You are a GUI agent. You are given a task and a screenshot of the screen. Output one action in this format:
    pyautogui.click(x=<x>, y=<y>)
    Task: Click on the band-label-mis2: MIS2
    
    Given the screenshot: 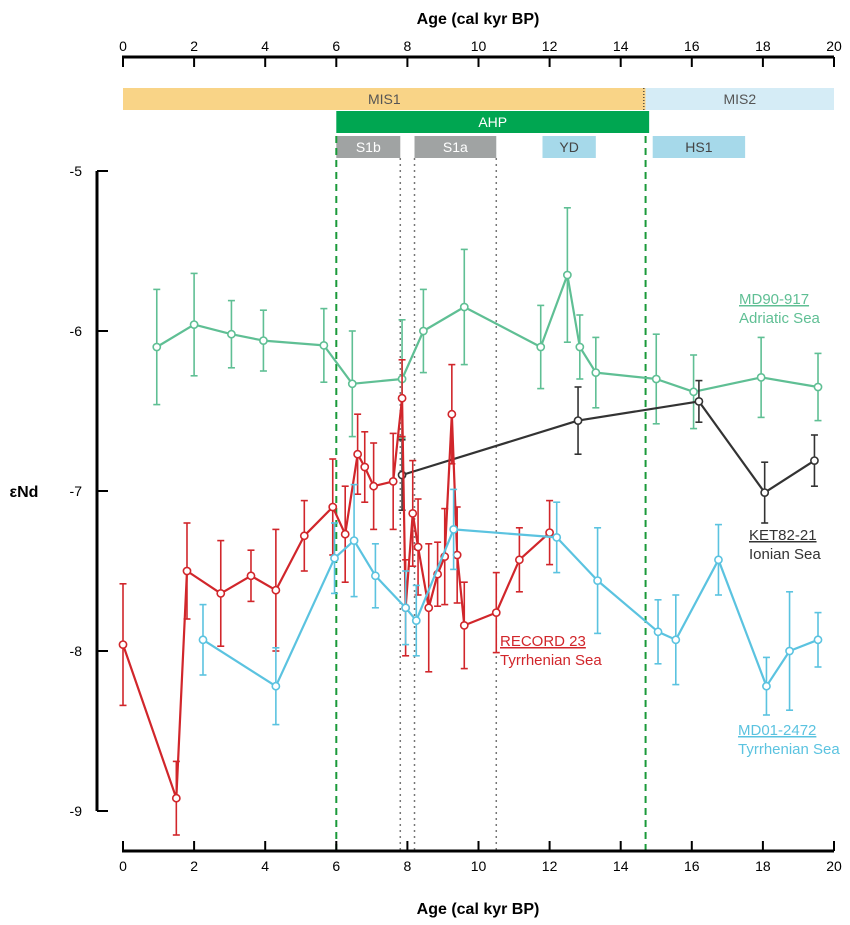 What is the action you would take?
    pyautogui.click(x=739, y=99)
    